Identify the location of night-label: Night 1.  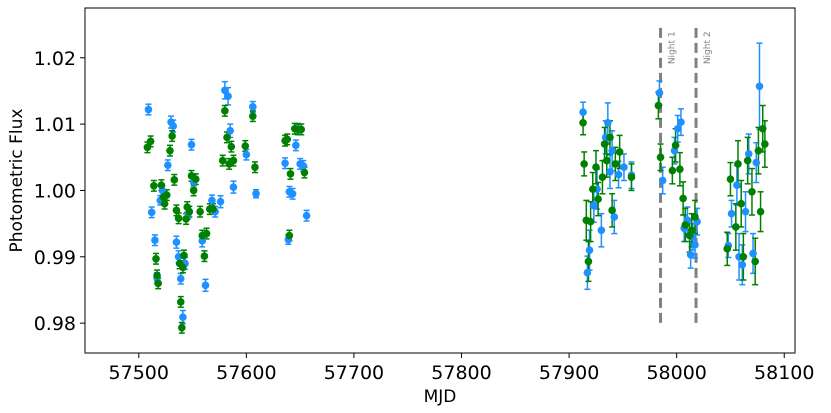
(673, 47).